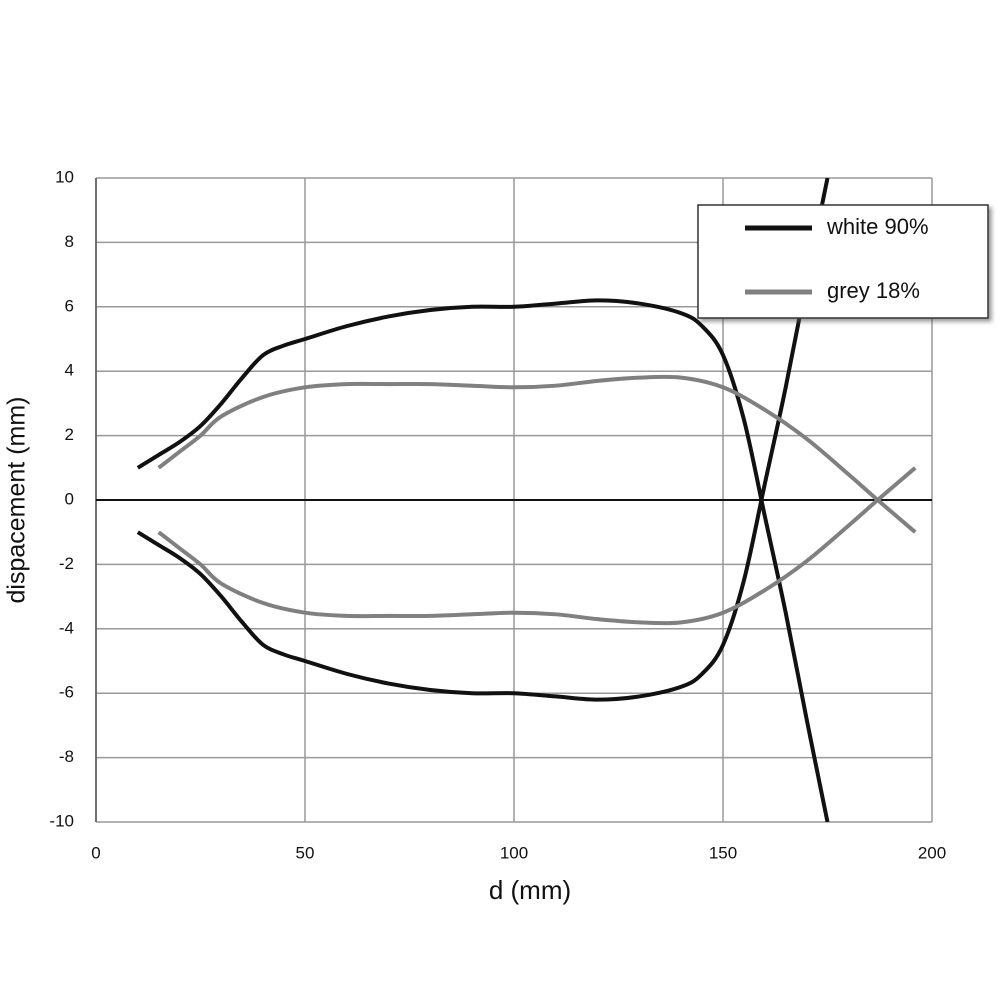  Describe the element at coordinates (17, 500) in the screenshot. I see `y-axis-label: dispacement (mm)` at that location.